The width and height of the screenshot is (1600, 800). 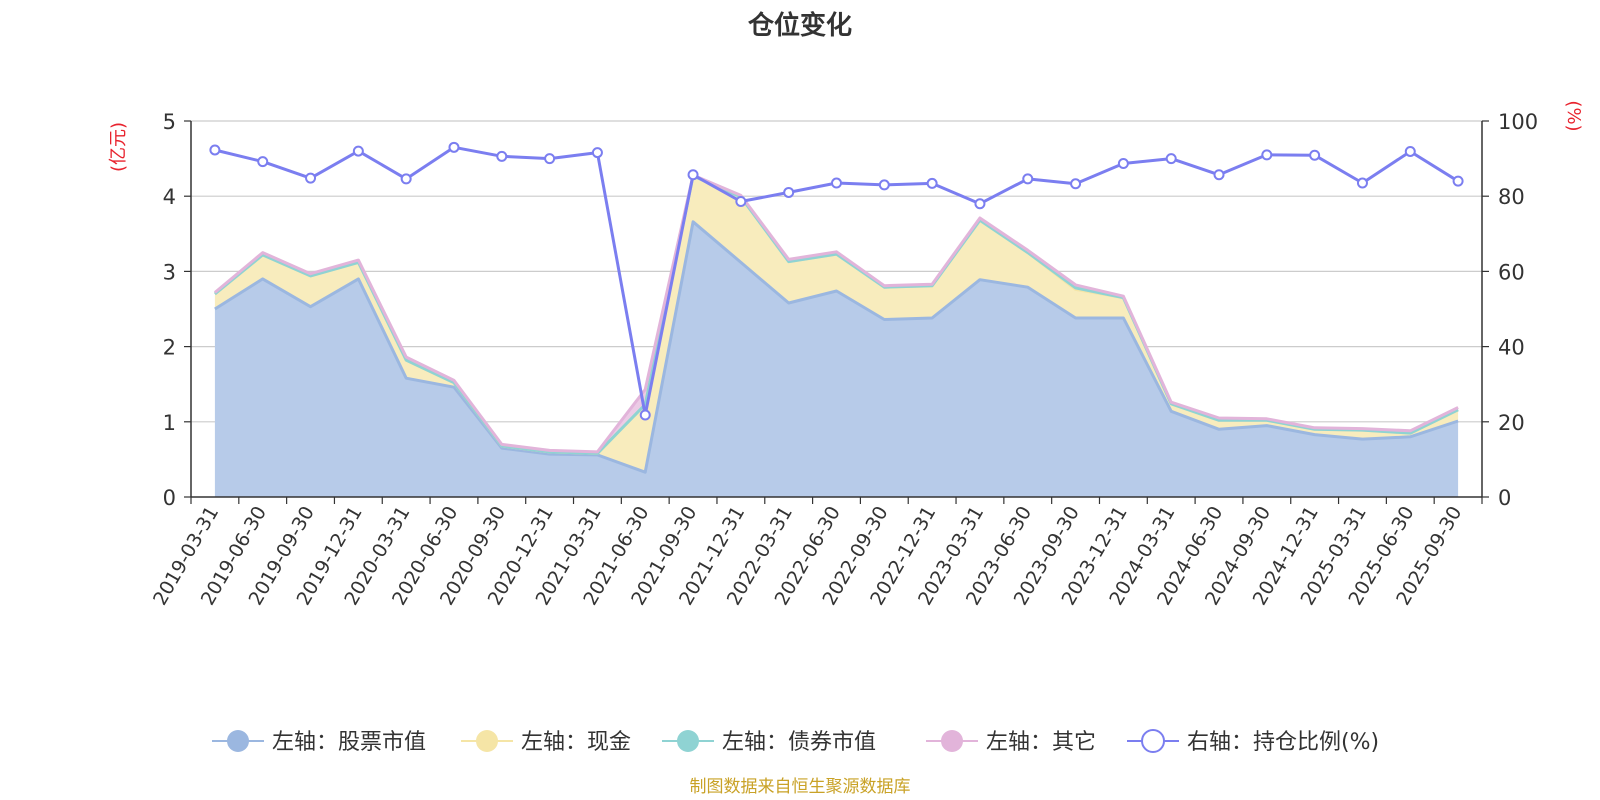 What do you see at coordinates (1504, 498) in the screenshot?
I see `right-tick-label: 0` at bounding box center [1504, 498].